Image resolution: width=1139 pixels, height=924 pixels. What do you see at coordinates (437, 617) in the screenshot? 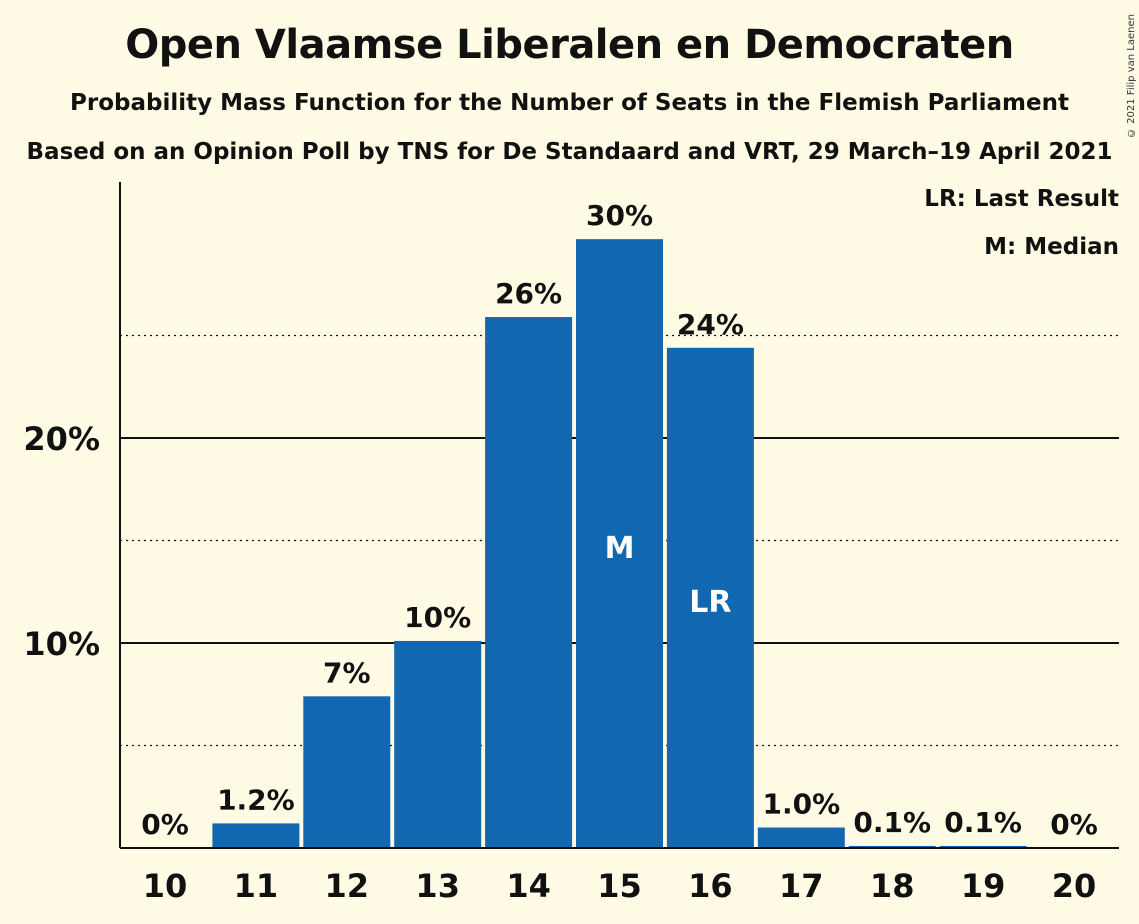
I see `bar-value-label: 10%` at bounding box center [437, 617].